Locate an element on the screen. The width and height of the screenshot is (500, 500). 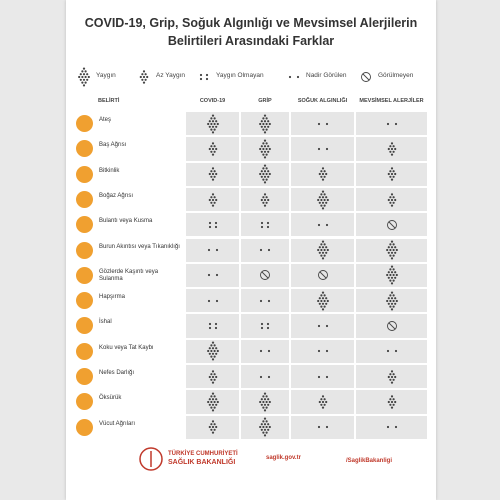
column-header: COVID-19 is located at coordinates (212, 101).